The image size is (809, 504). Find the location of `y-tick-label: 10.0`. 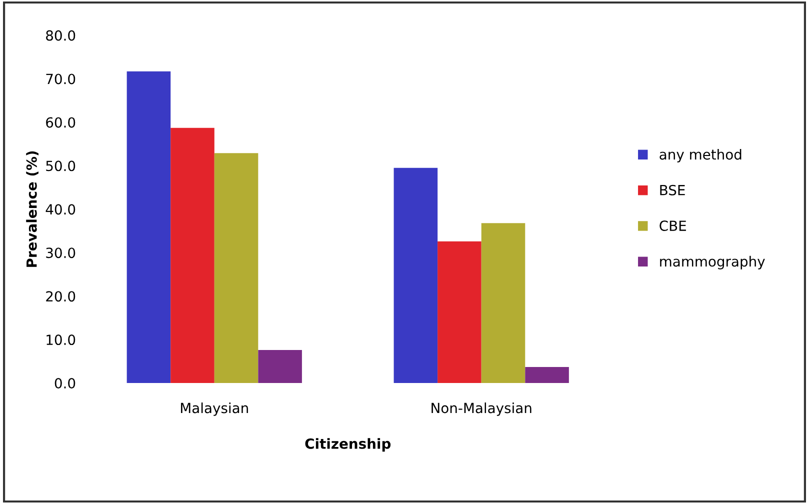

y-tick-label: 10.0 is located at coordinates (61, 340).